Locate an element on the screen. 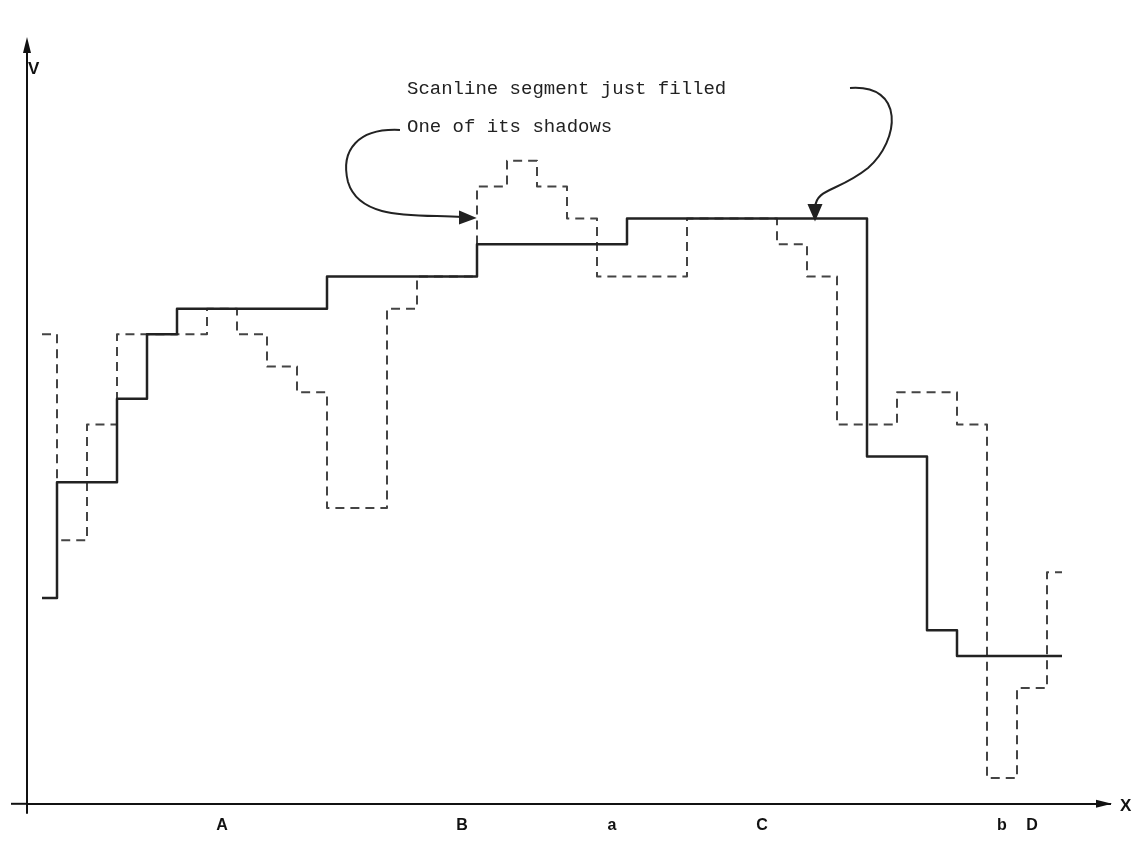  y-axis-title: V is located at coordinates (34, 68).